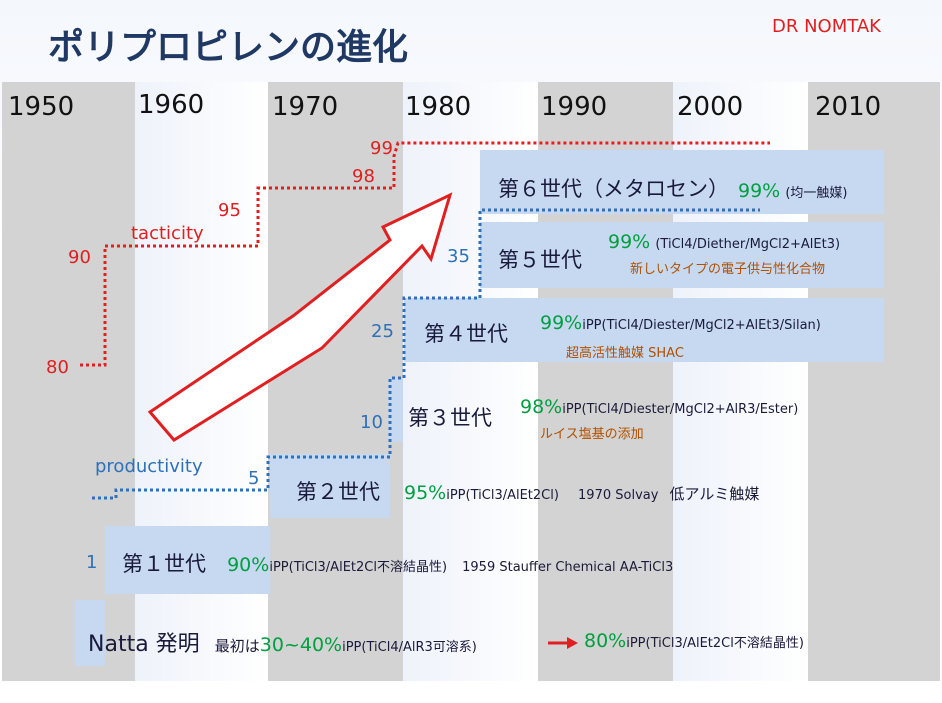 This screenshot has width=942, height=703. Describe the element at coordinates (568, 567) in the screenshot. I see `extra-info: 1959 Stauffer Chemical AA-TiCl3` at that location.